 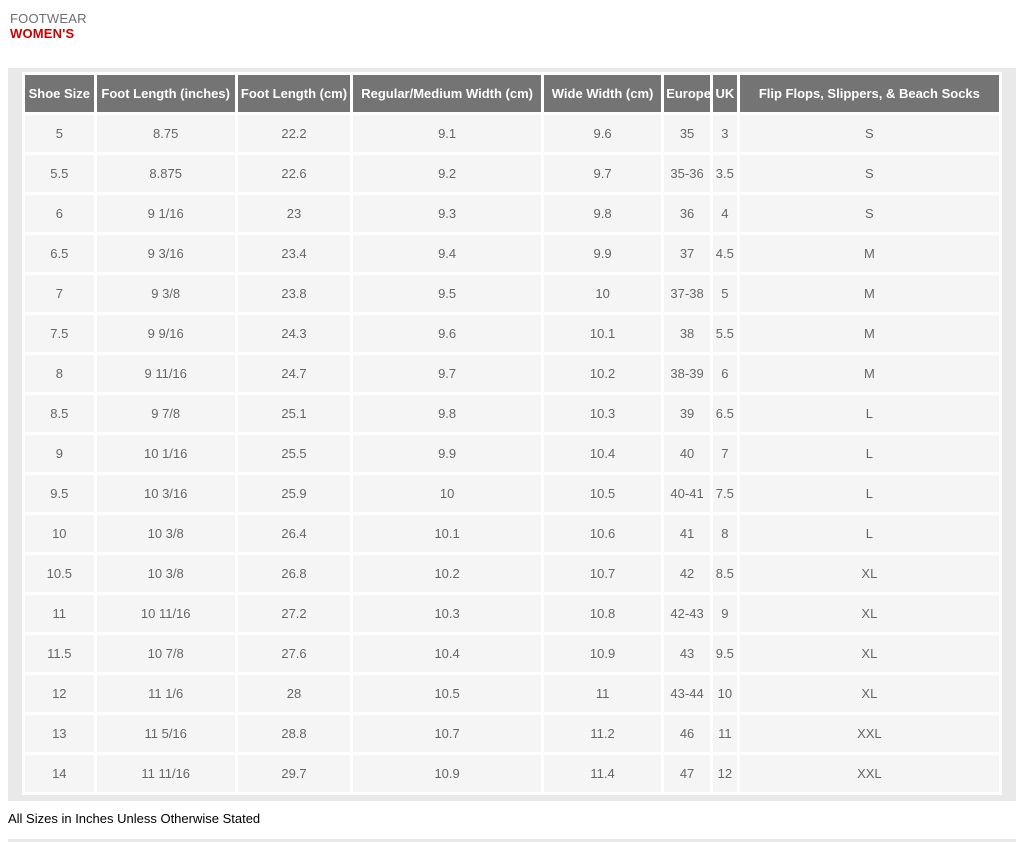 I want to click on table-cell: 9 3/16, so click(x=165, y=253).